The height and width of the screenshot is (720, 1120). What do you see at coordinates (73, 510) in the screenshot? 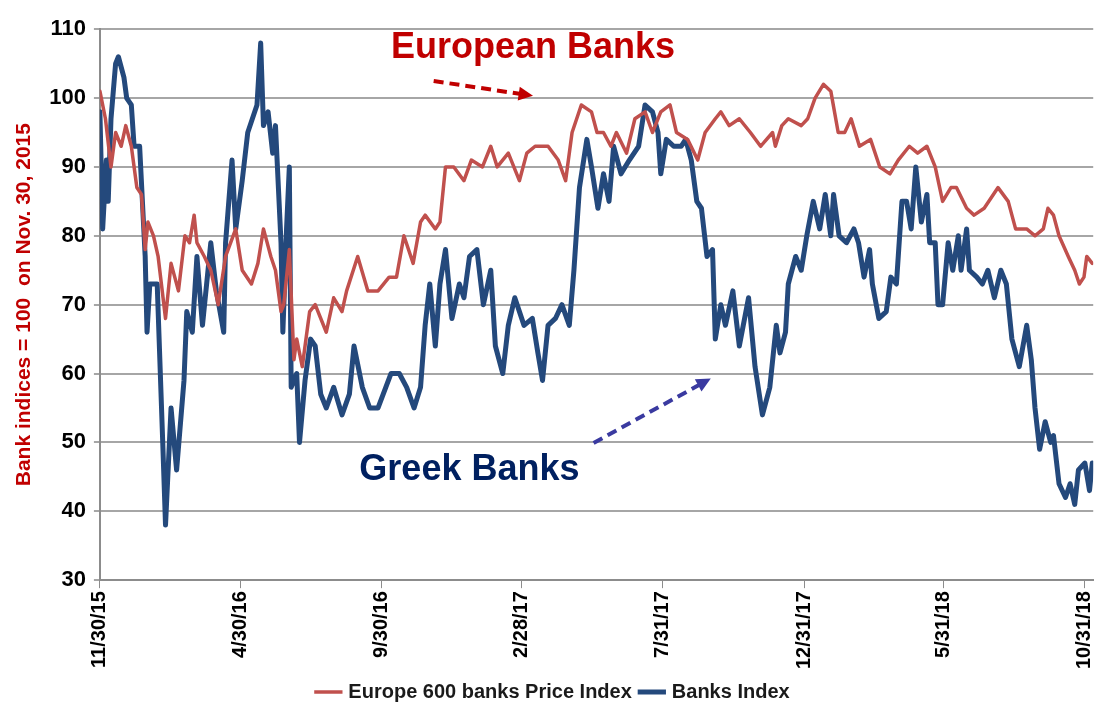
I see `y-tick-label: 40` at bounding box center [73, 510].